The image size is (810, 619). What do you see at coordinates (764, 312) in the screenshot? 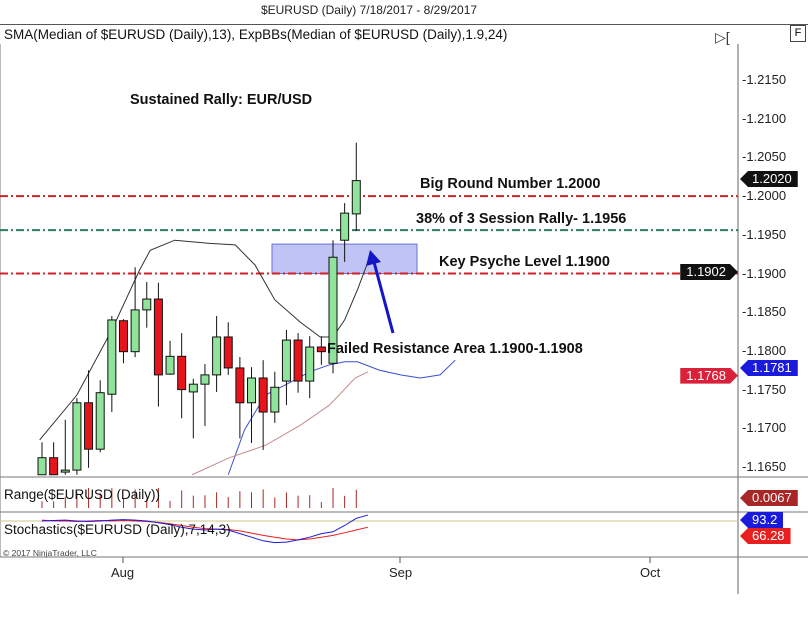
I see `price-tick-label: -1.1850` at bounding box center [764, 312].